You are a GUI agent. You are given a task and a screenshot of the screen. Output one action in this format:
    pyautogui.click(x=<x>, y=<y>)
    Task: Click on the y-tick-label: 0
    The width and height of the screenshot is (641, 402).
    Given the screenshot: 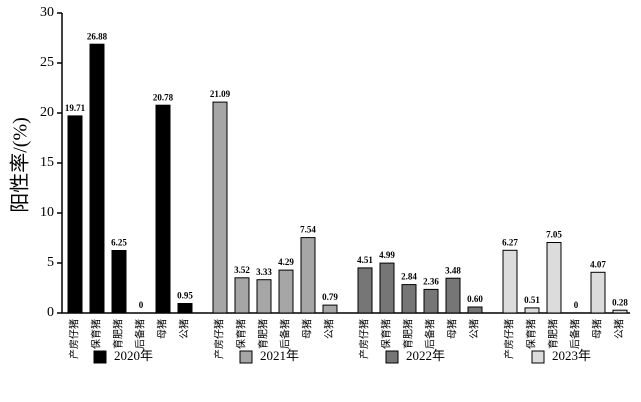 What is the action you would take?
    pyautogui.click(x=50, y=312)
    